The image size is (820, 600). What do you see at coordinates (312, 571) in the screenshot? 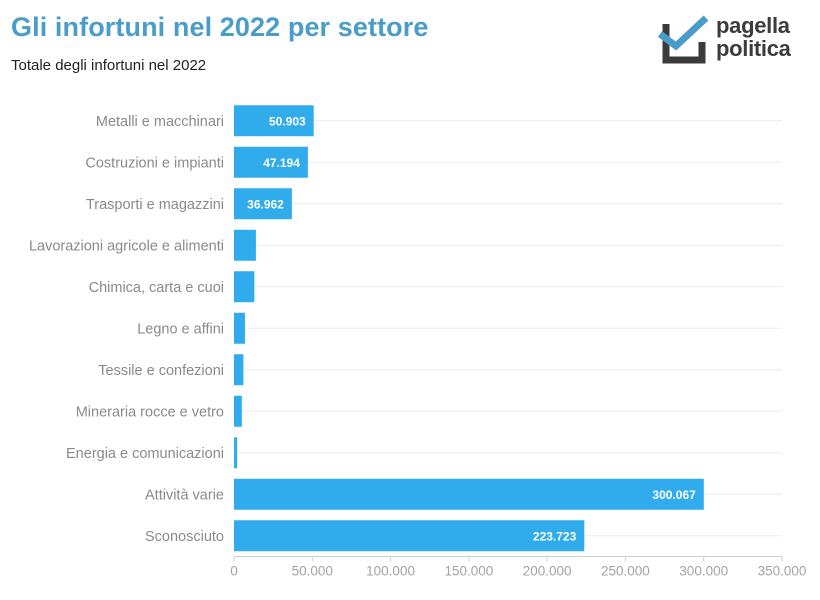
I see `x-tick-label: 50.000` at bounding box center [312, 571].